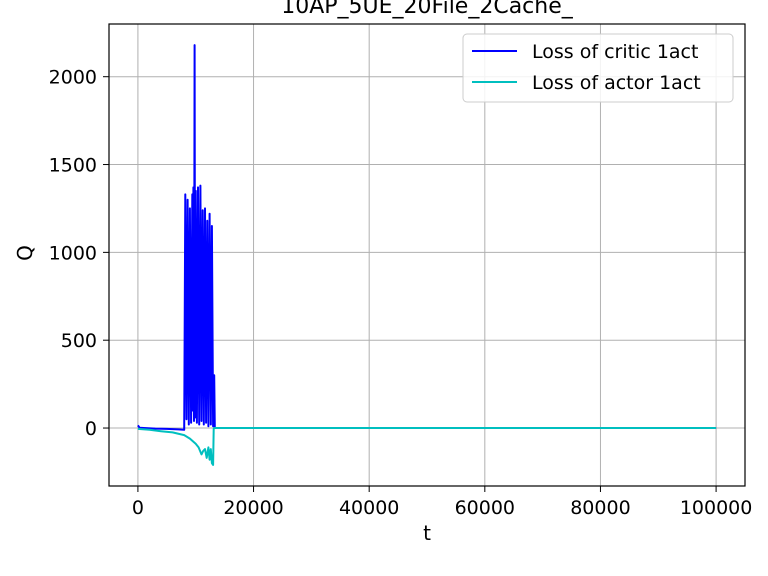 The width and height of the screenshot is (768, 576). I want to click on actor-loss-line, so click(427, 446).